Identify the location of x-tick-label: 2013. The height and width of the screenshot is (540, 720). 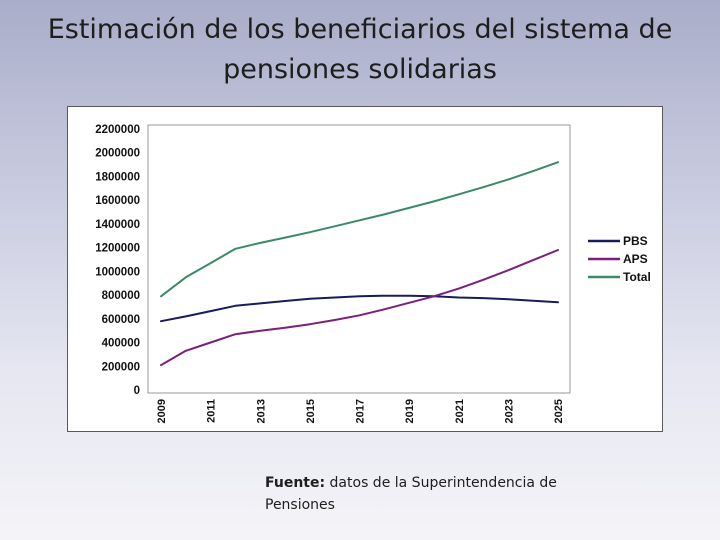
(261, 411).